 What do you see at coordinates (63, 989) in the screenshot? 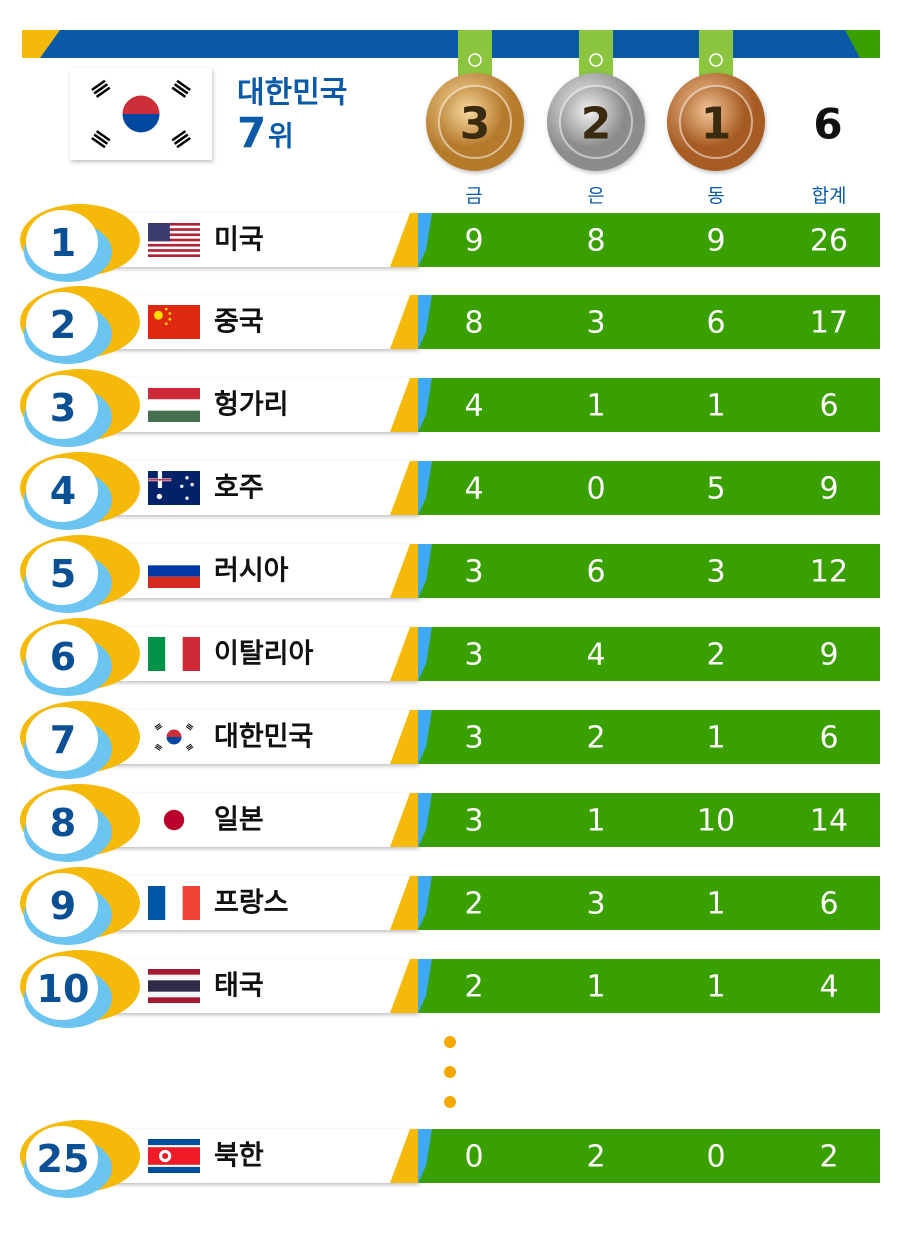
I see `rank: 10` at bounding box center [63, 989].